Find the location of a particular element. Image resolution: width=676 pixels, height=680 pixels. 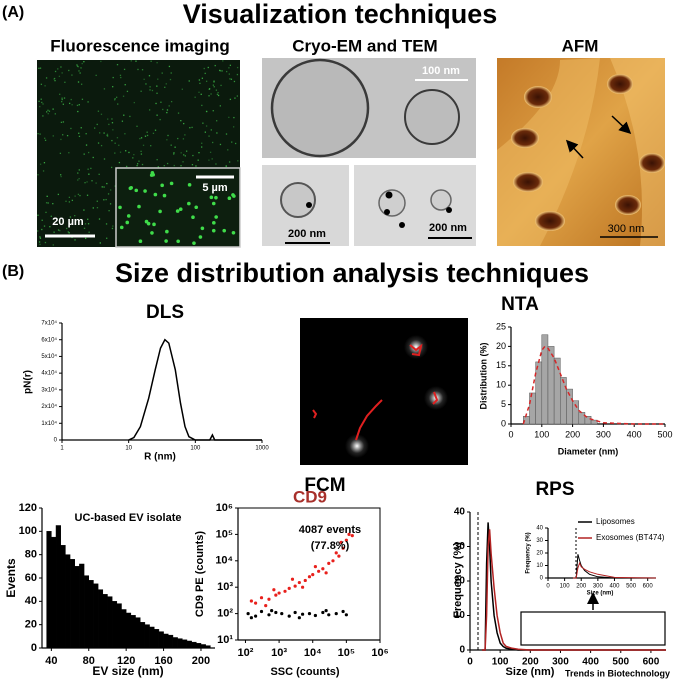

y-tick-label: 5 is located at coordinates (503, 404).